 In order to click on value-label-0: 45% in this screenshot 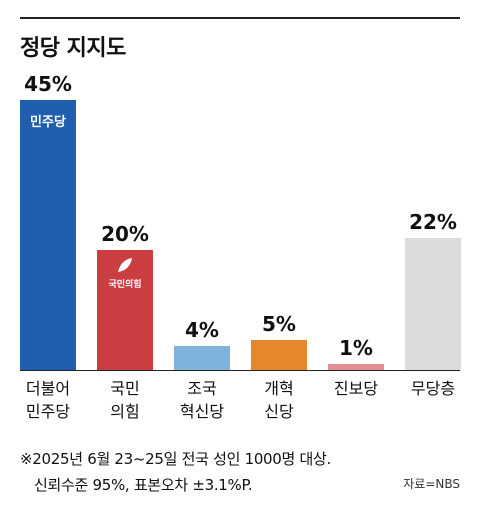, I will do `click(48, 84)`.